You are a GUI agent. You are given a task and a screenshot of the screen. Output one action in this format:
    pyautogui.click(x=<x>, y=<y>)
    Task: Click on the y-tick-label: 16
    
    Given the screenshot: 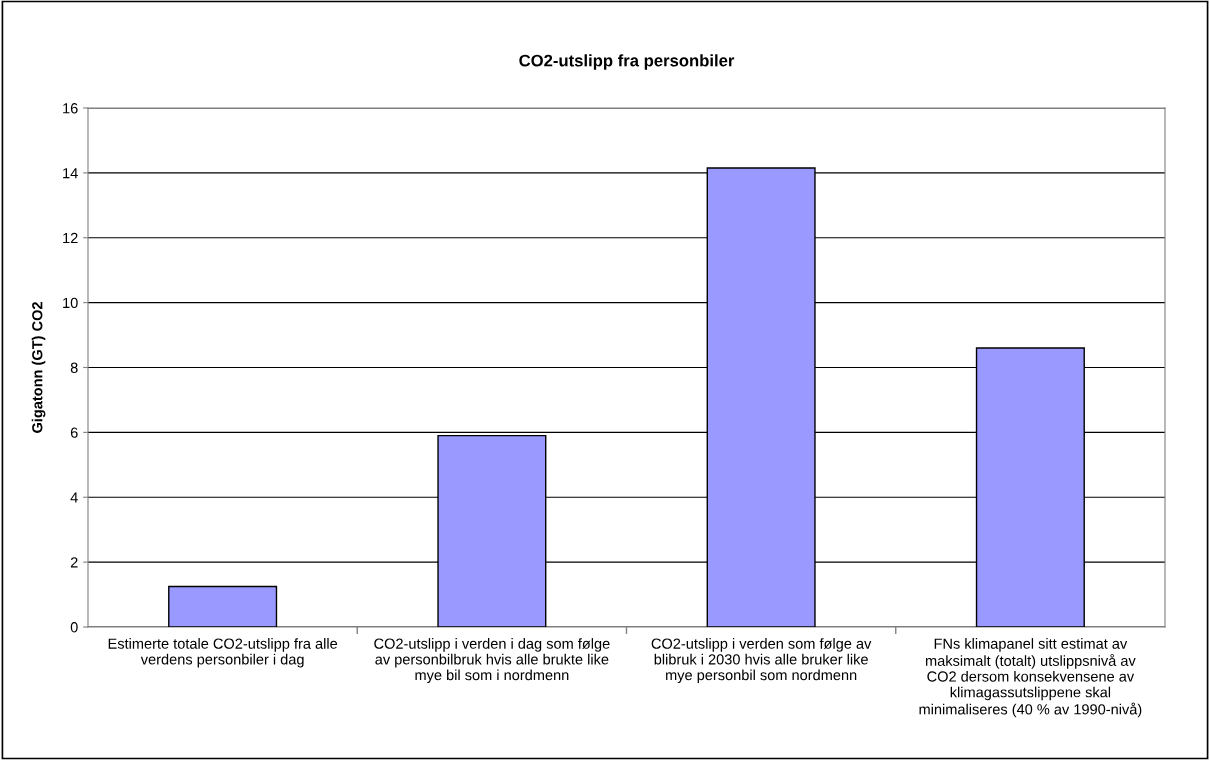 What is the action you would take?
    pyautogui.click(x=70, y=108)
    